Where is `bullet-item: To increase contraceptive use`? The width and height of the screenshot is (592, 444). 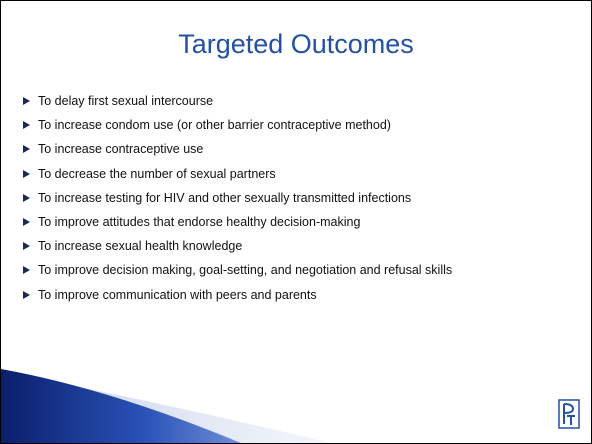 bullet-item: To increase contraceptive use is located at coordinates (291, 149).